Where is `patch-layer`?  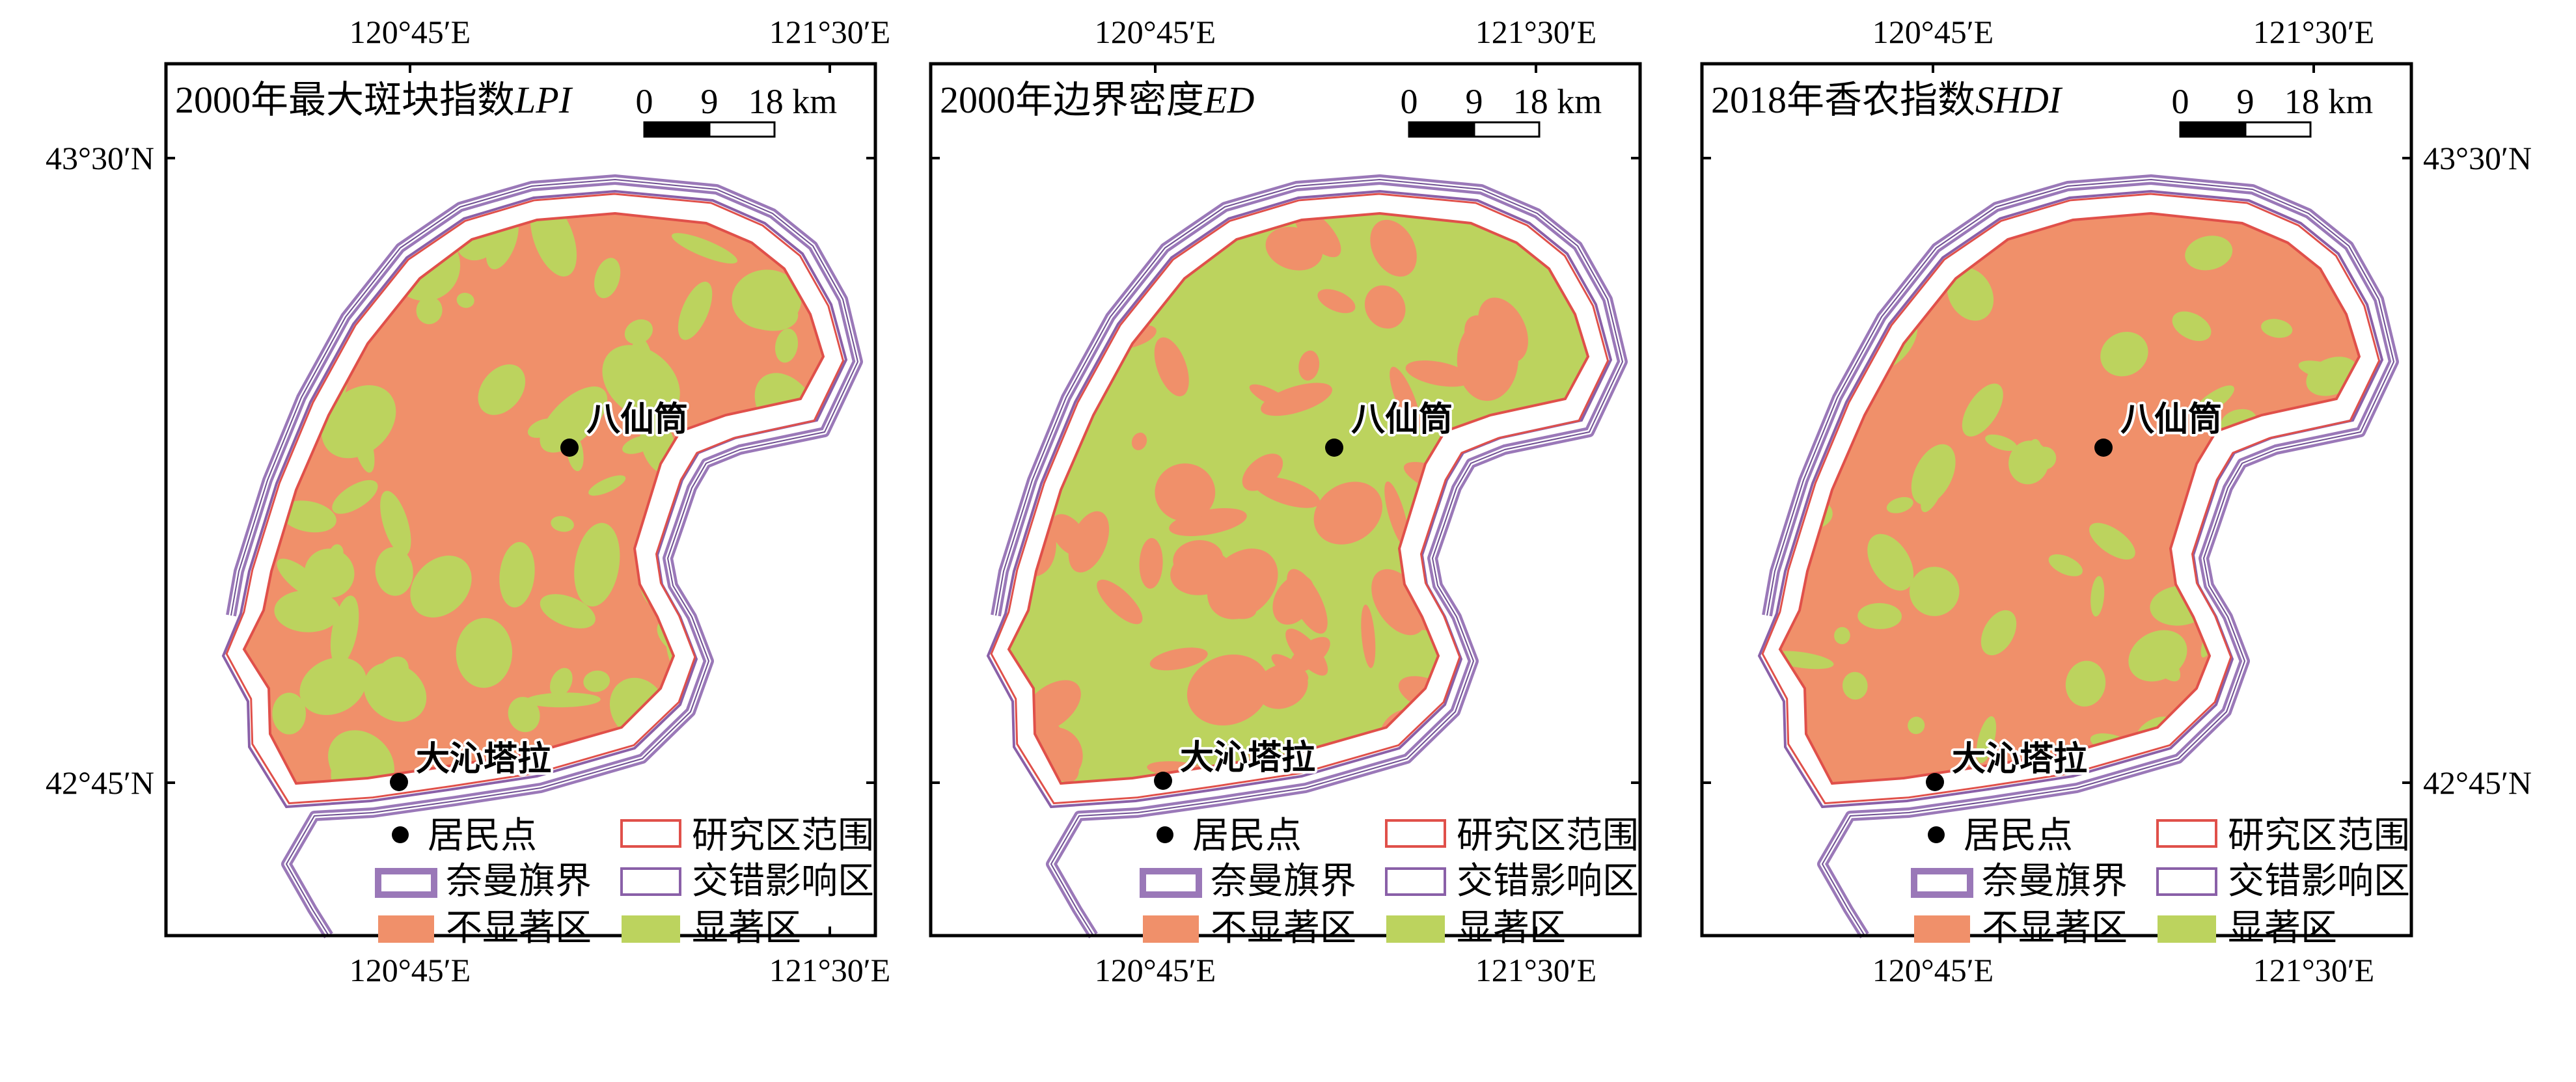
patch-layer is located at coordinates (539, 498).